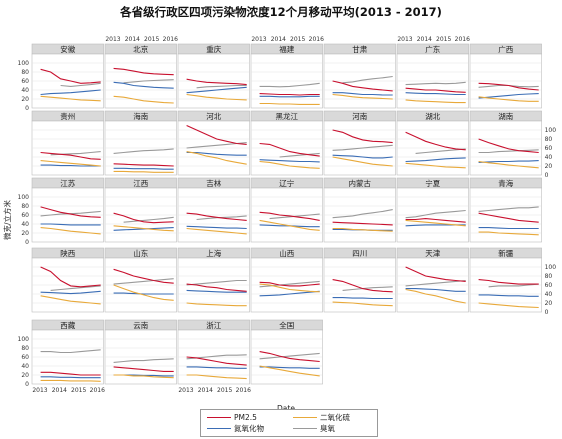 Image resolution: width=562 pixels, height=439 pixels. What do you see at coordinates (359, 49) in the screenshot?
I see `panel-4-title: 甘肃` at bounding box center [359, 49].